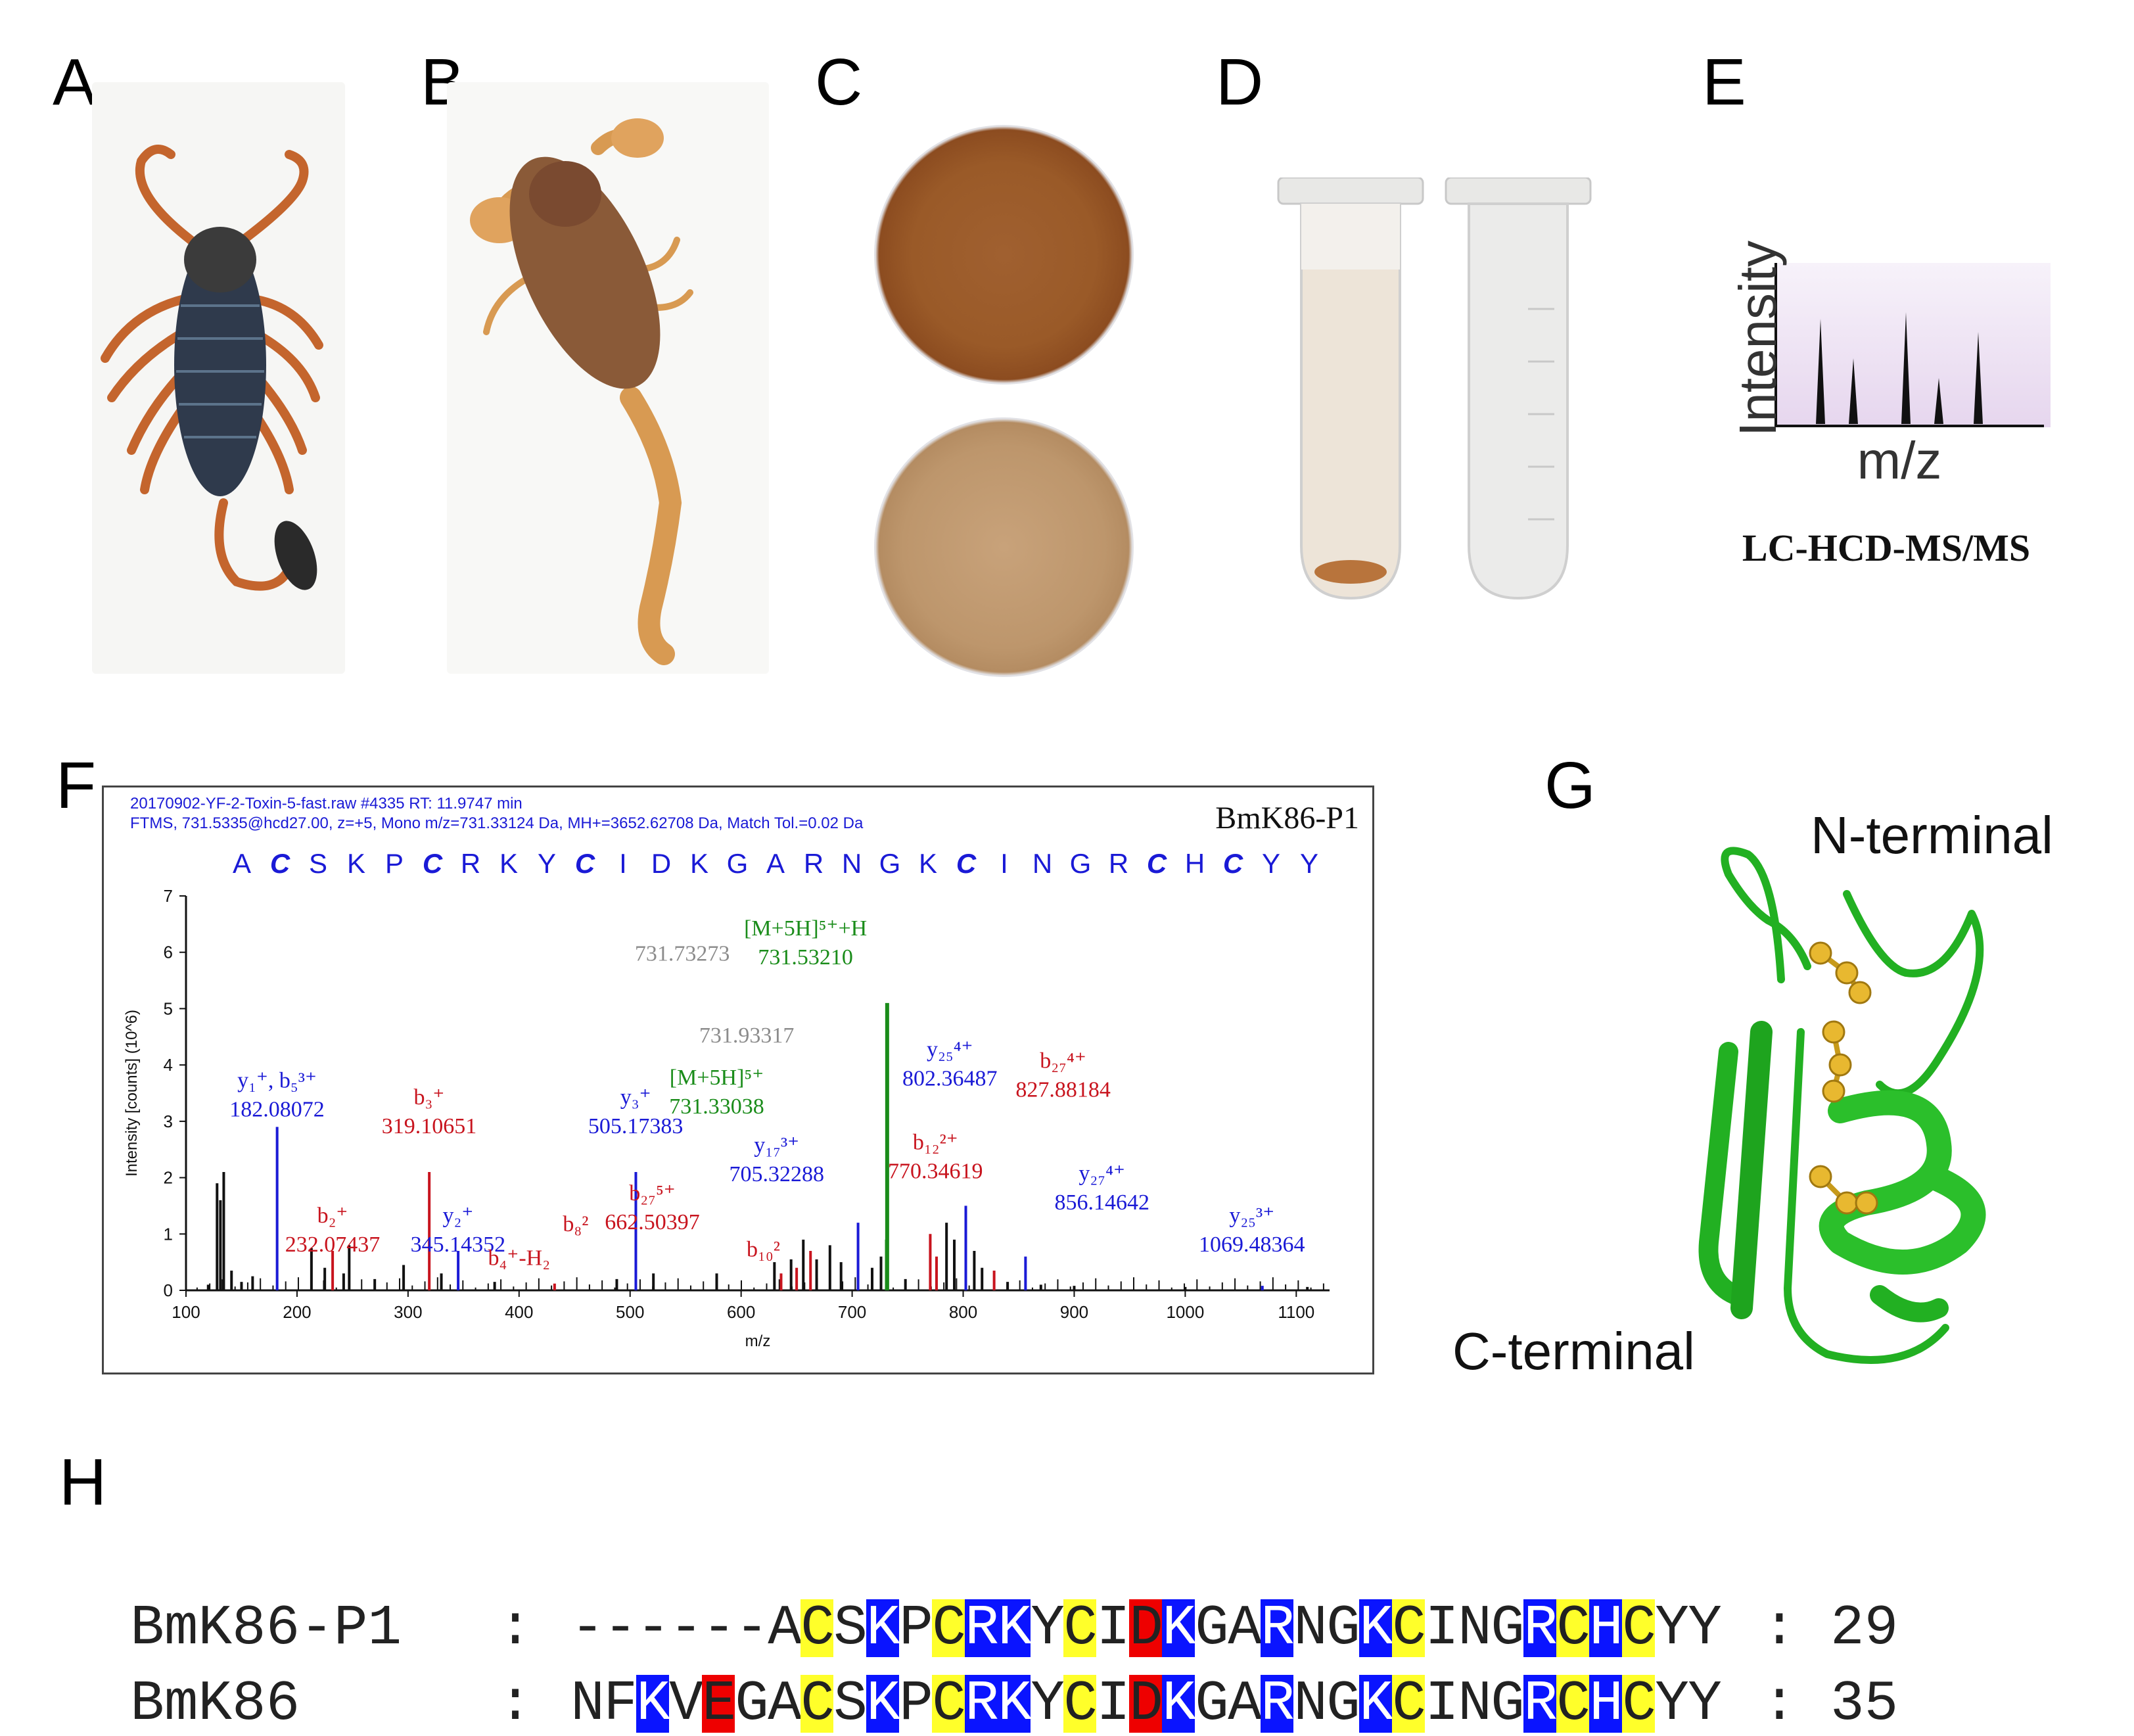 Image resolution: width=2134 pixels, height=1736 pixels. I want to click on alignment-count: 29, so click(1865, 1628).